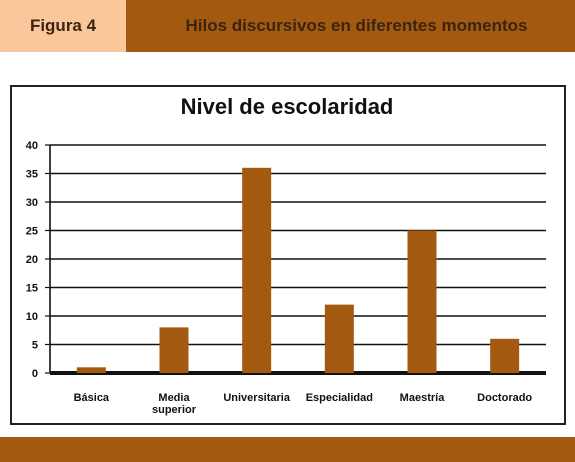  What do you see at coordinates (32, 232) in the screenshot?
I see `y-tick-label: 25` at bounding box center [32, 232].